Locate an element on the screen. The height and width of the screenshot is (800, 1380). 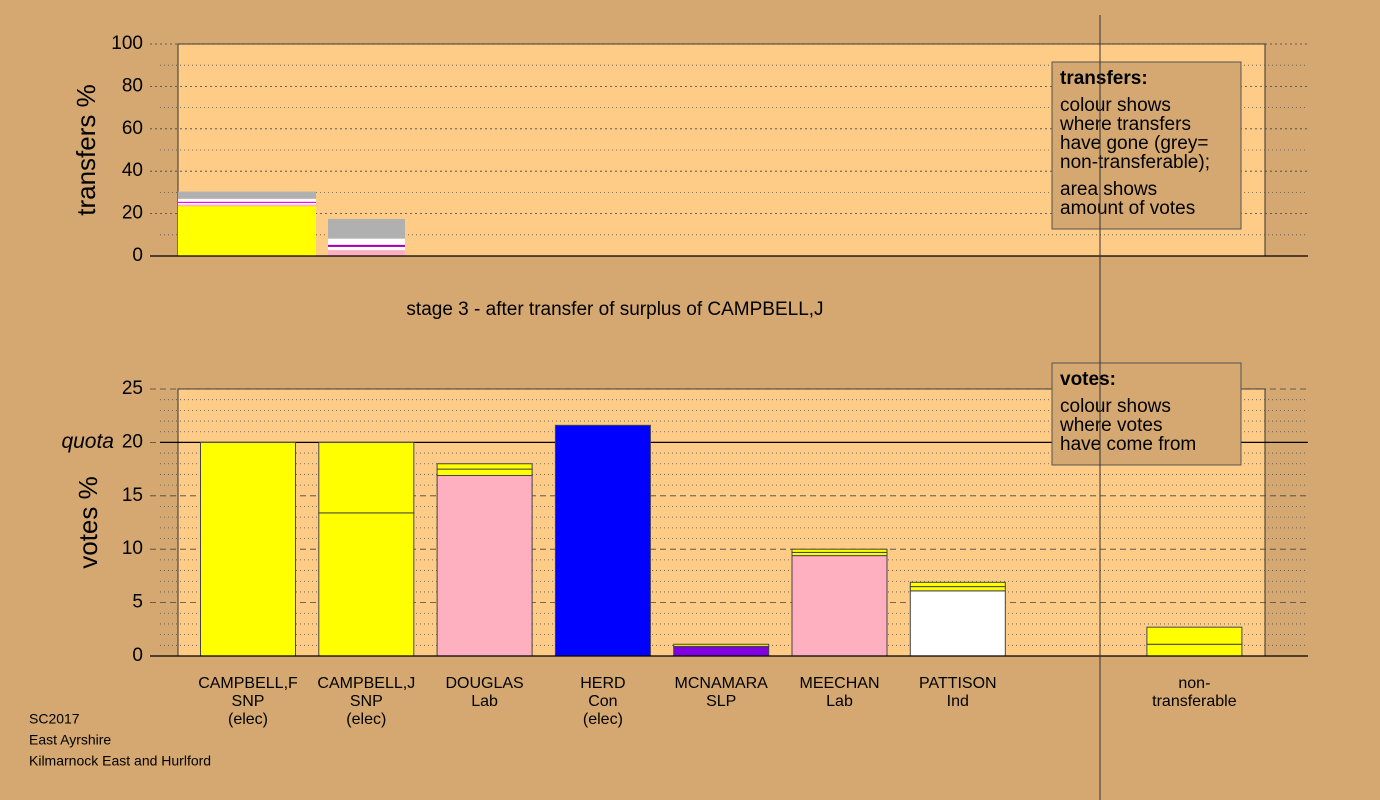
footer-text: Kilmarnock East and Hurlford is located at coordinates (120, 761).